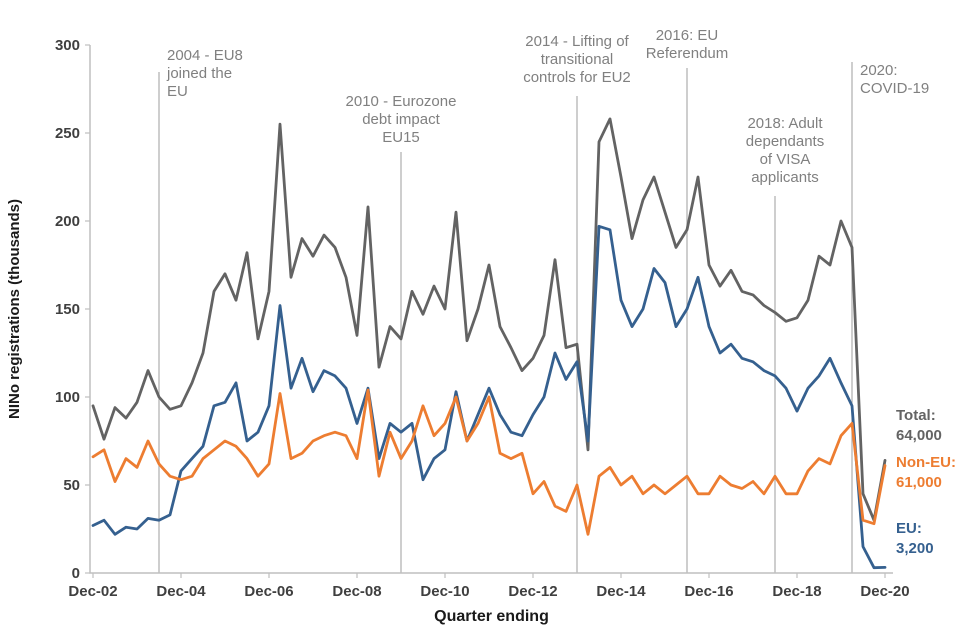 The image size is (960, 640). What do you see at coordinates (926, 472) in the screenshot?
I see `end-label-non-eu: Non-EU: 61,000` at bounding box center [926, 472].